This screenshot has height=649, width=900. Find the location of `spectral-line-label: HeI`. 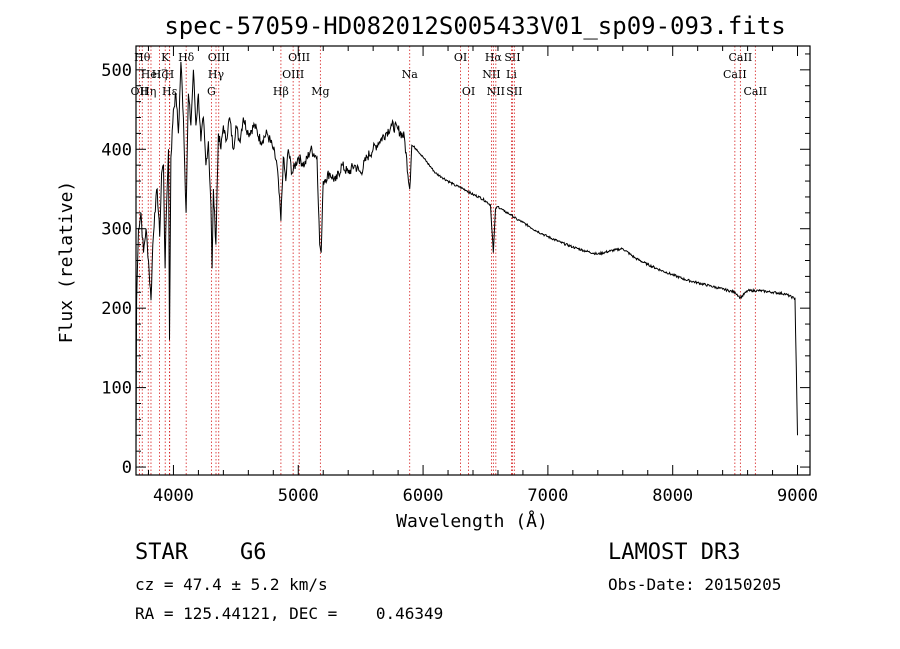

spectral-line-label: HeI is located at coordinates (151, 74).